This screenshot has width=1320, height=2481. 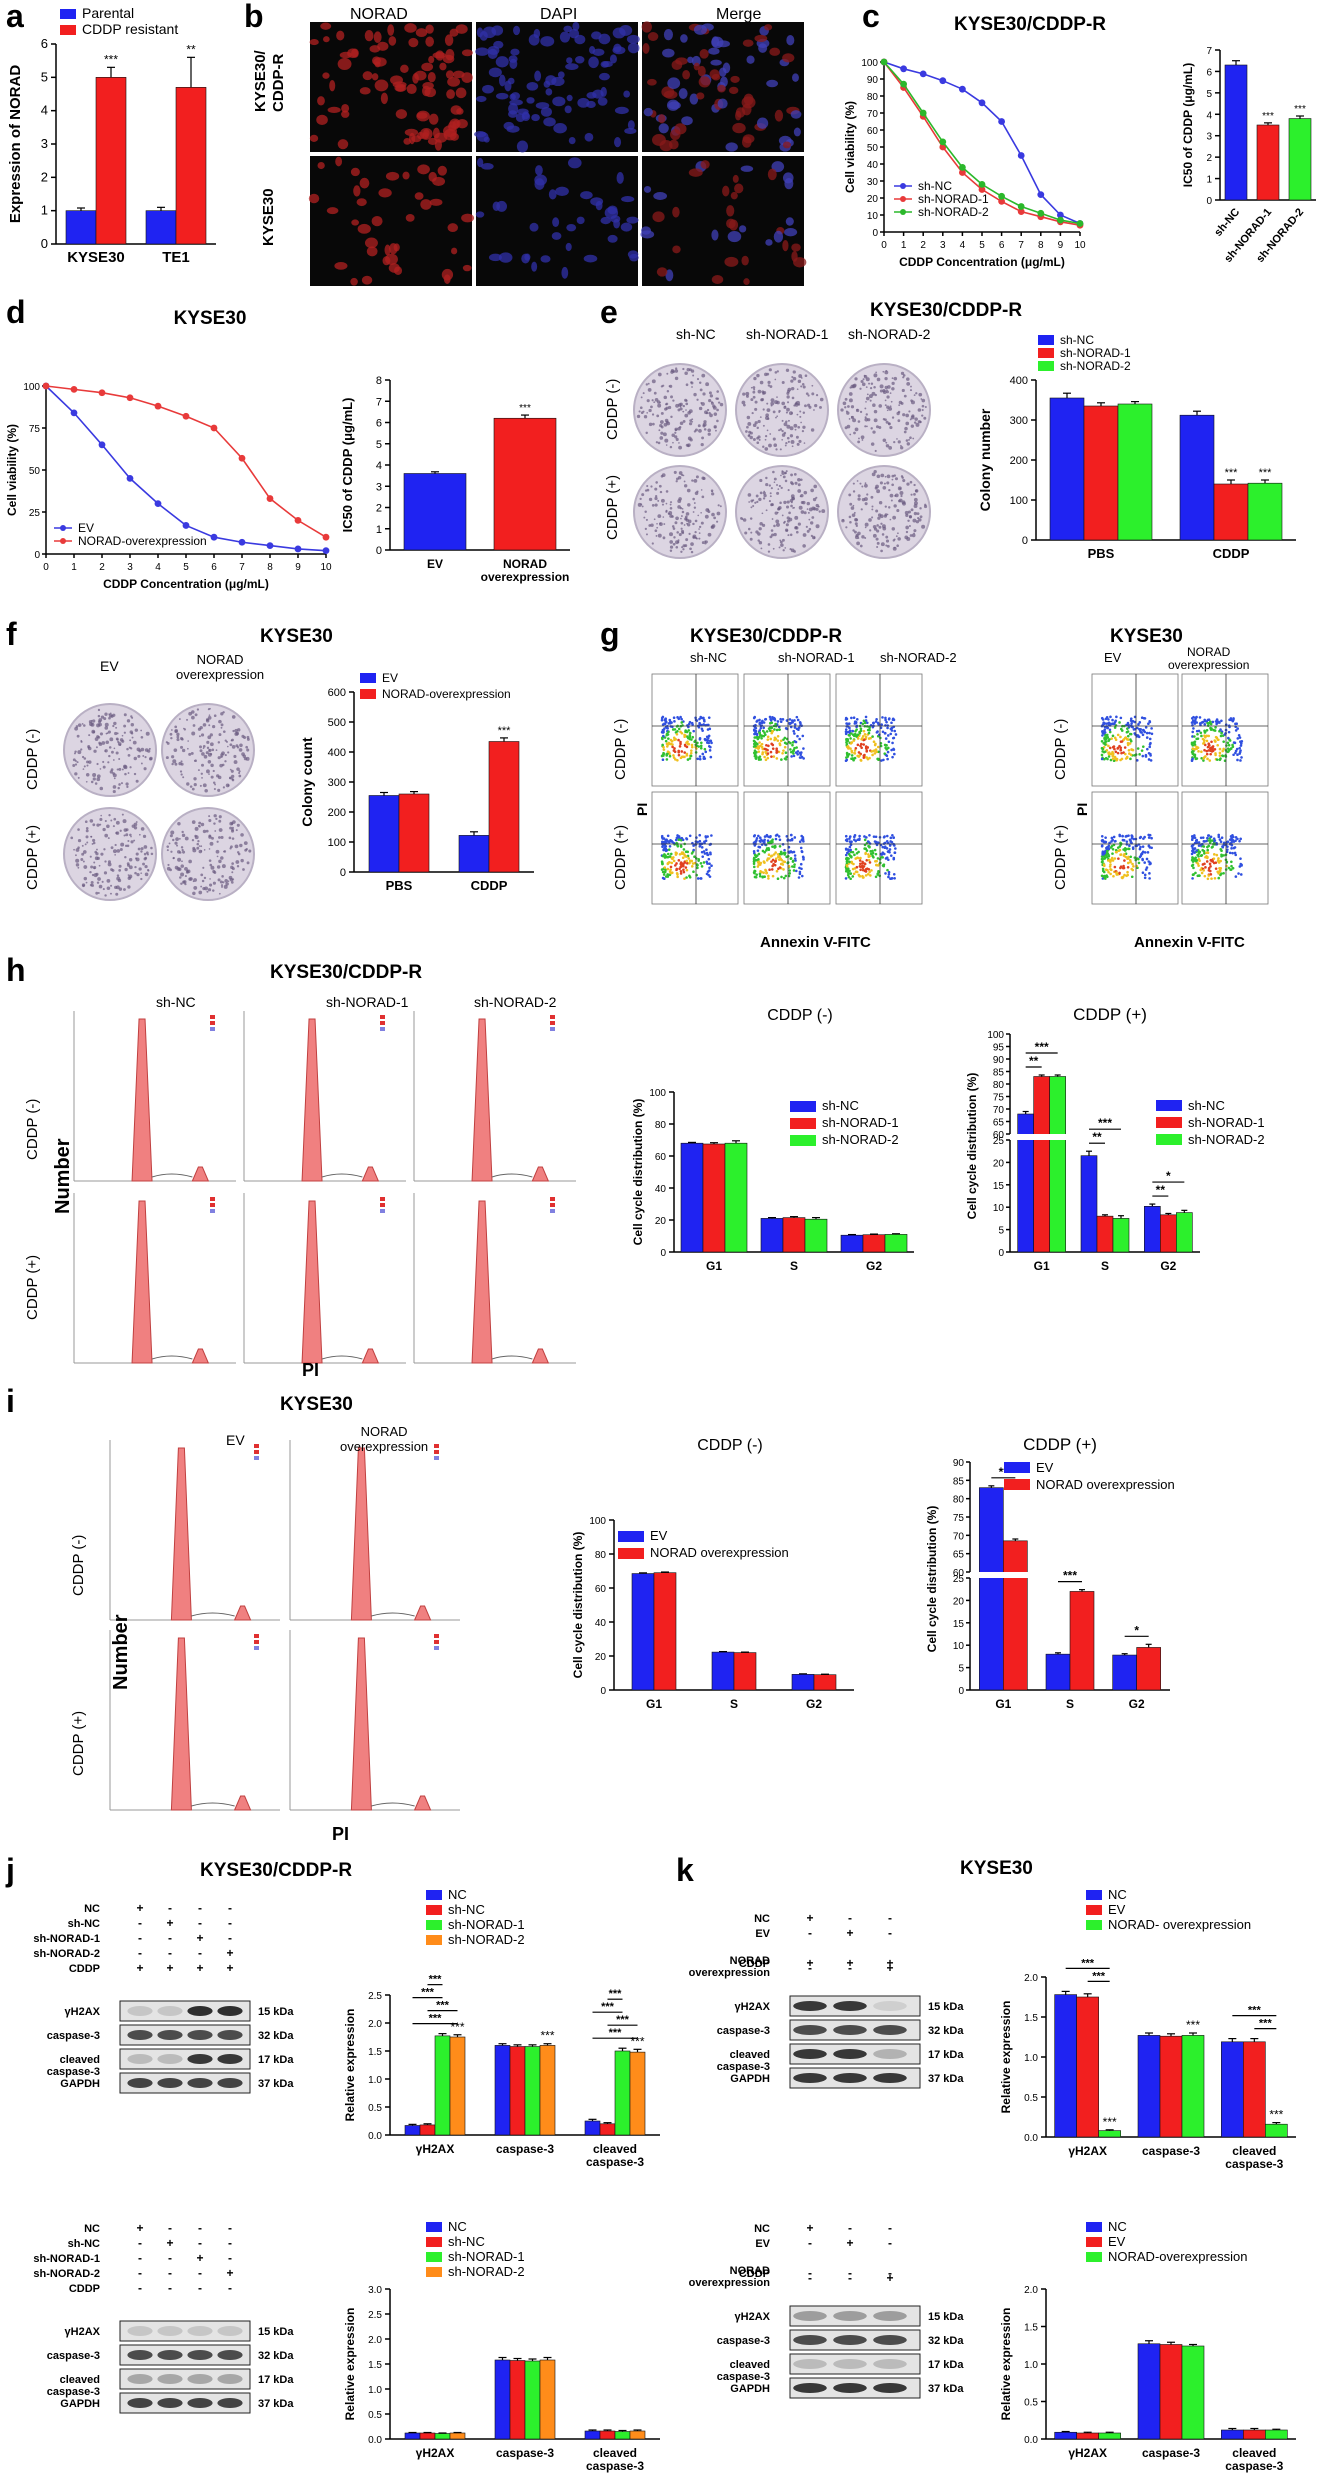 What do you see at coordinates (873, 182) in the screenshot?
I see `y-tick-label: 30` at bounding box center [873, 182].